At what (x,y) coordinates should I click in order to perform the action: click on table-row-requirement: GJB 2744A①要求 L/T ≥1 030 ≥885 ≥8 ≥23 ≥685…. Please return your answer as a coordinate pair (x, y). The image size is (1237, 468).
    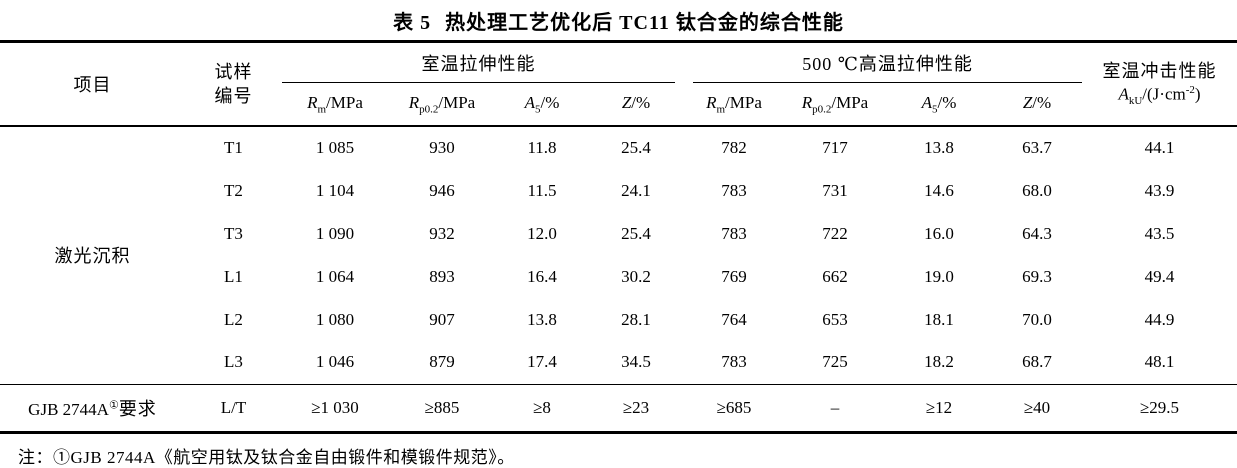
    Looking at the image, I should click on (618, 408).